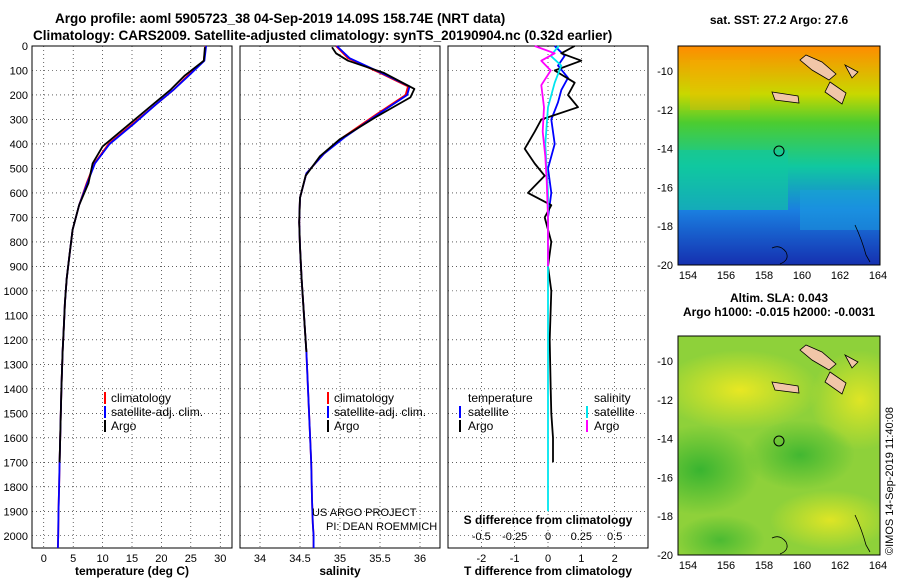 The width and height of the screenshot is (900, 580). What do you see at coordinates (340, 559) in the screenshot?
I see `x-tick-label: 35` at bounding box center [340, 559].